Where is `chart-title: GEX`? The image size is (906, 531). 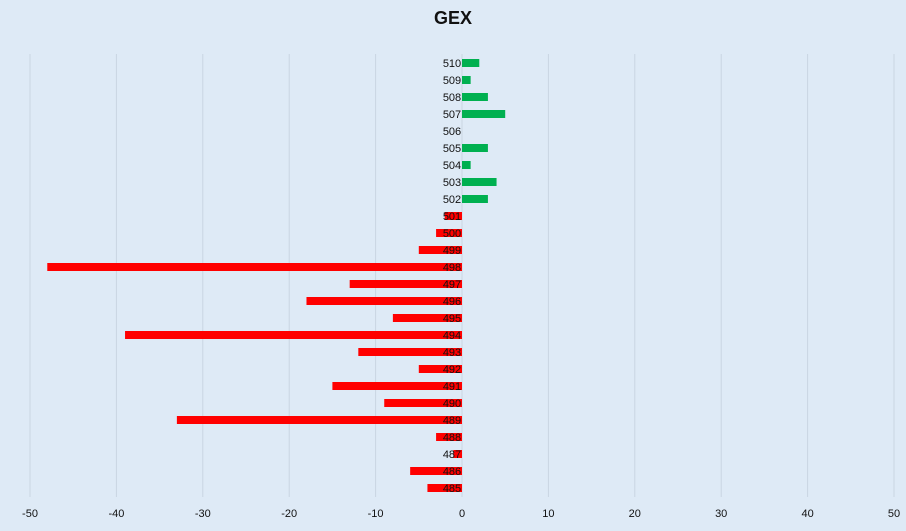 chart-title: GEX is located at coordinates (452, 18).